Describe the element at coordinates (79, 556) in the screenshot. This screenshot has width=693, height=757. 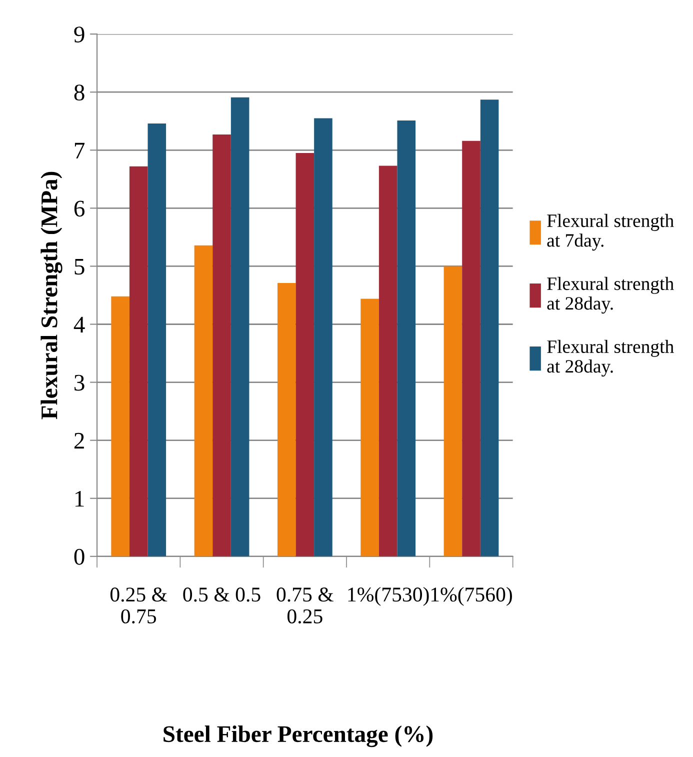
I see `y-tick-label: 0` at that location.